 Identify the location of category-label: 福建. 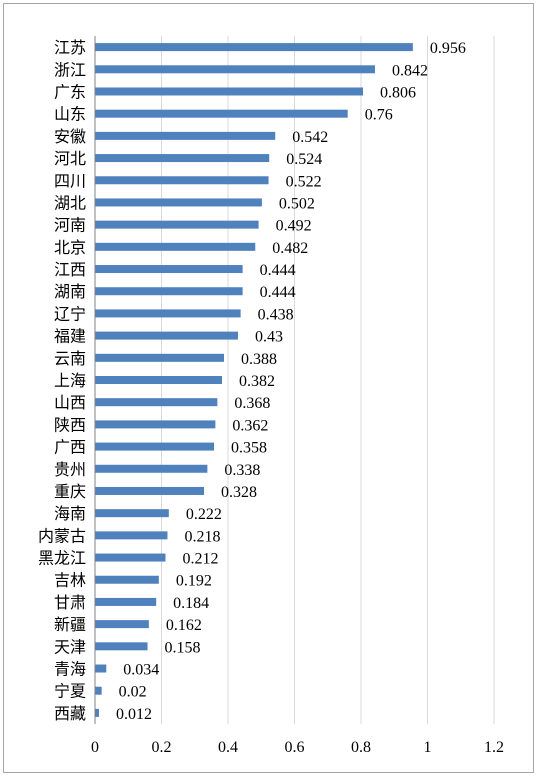
(70, 336).